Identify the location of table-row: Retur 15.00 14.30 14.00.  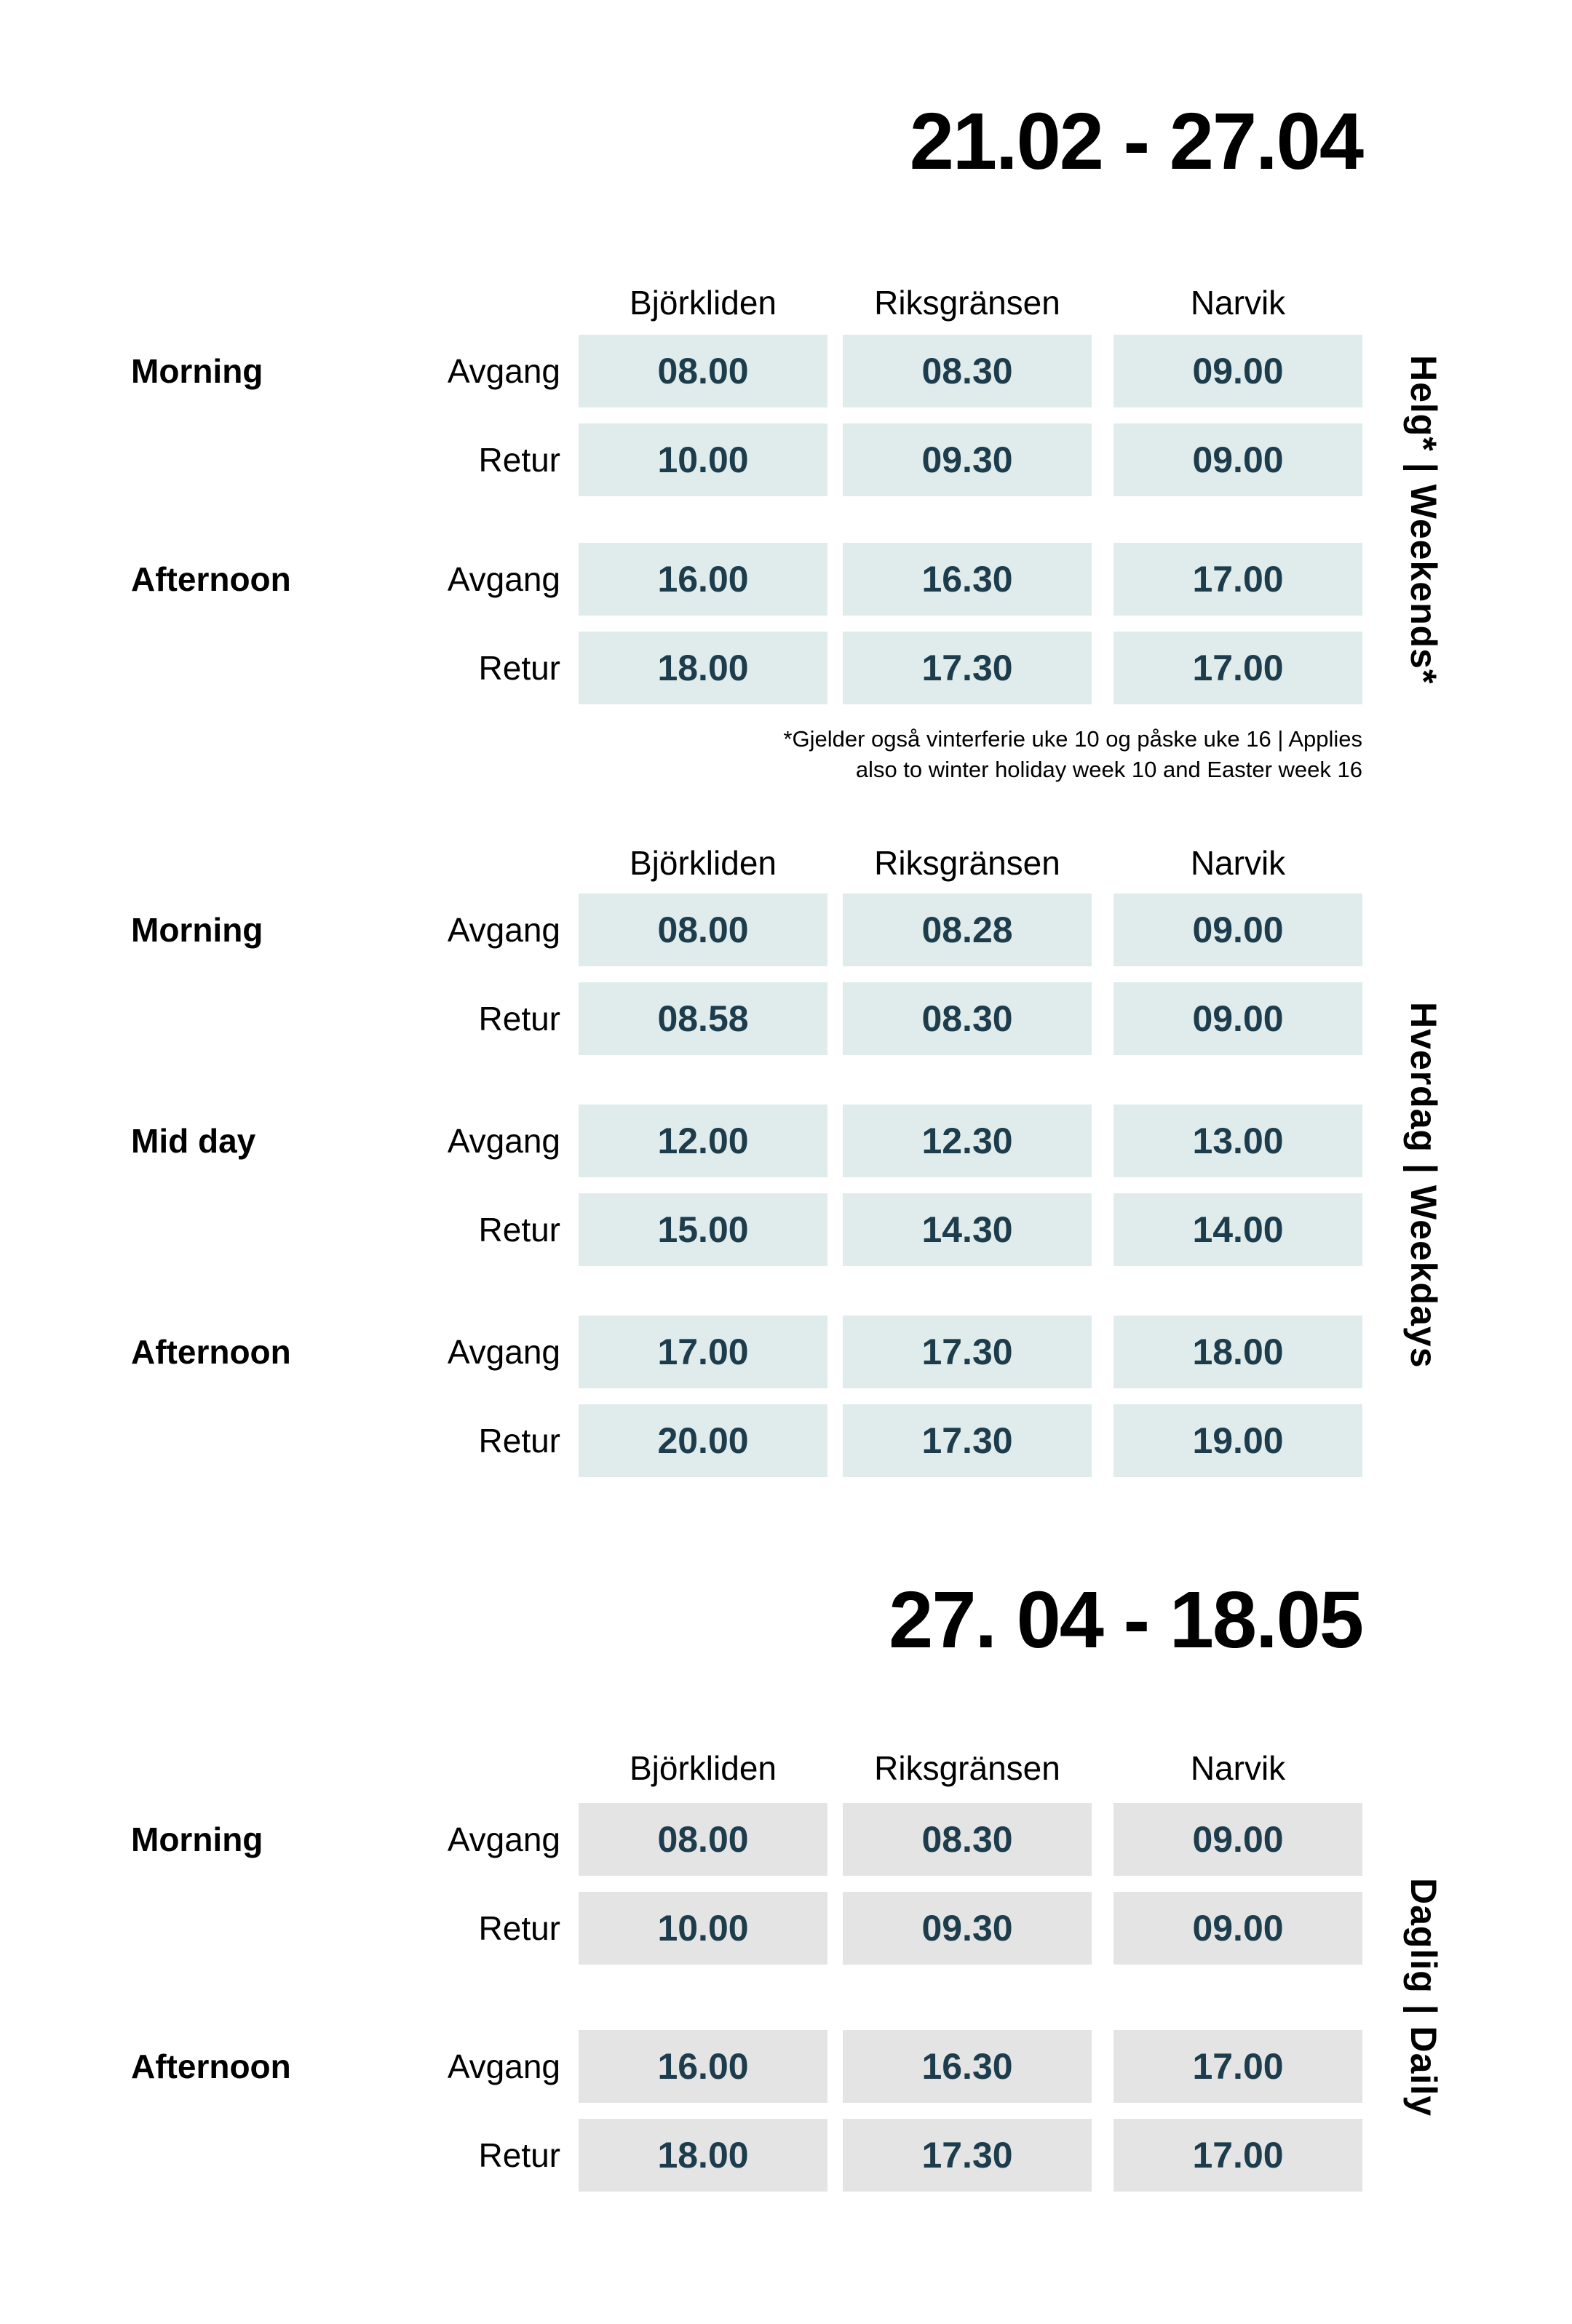
(786, 1229).